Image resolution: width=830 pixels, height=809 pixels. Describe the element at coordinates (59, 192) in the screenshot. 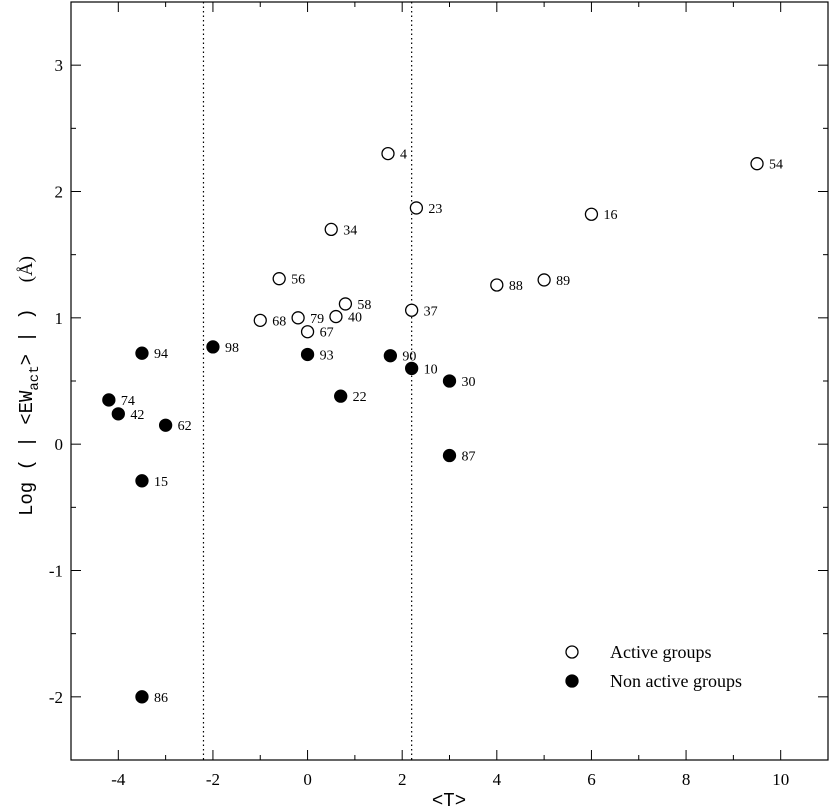

I see `y-tick-label: 2` at that location.